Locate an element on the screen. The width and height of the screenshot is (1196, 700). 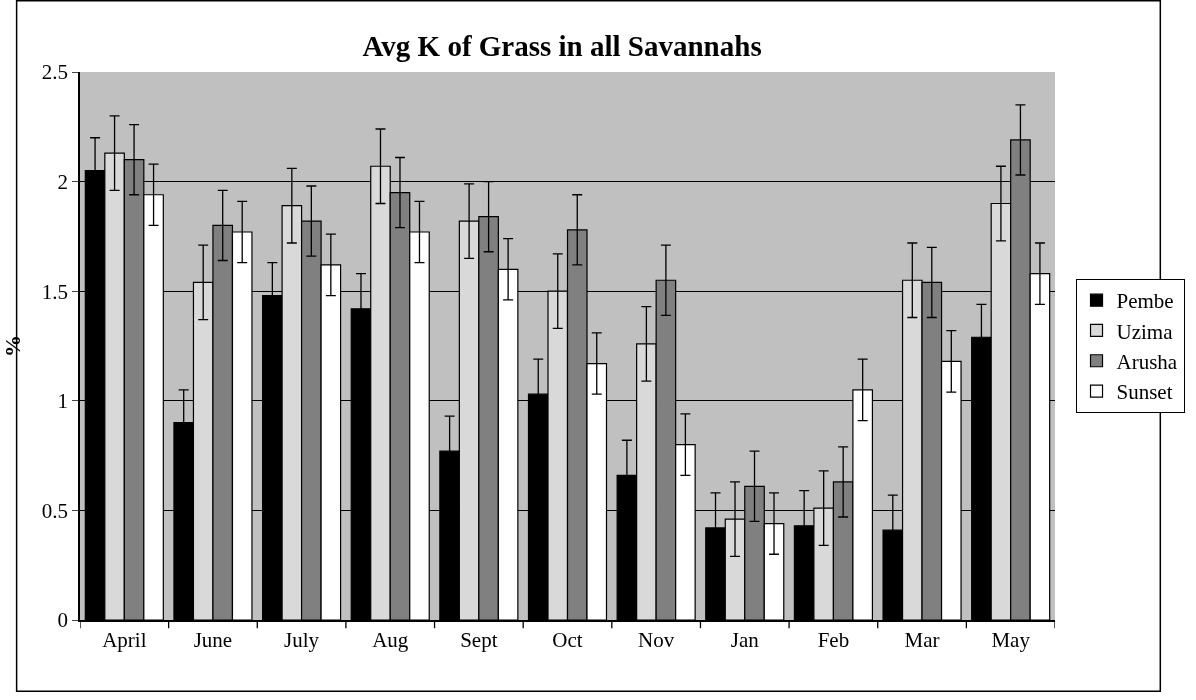
legend-label: Arusha is located at coordinates (1147, 361).